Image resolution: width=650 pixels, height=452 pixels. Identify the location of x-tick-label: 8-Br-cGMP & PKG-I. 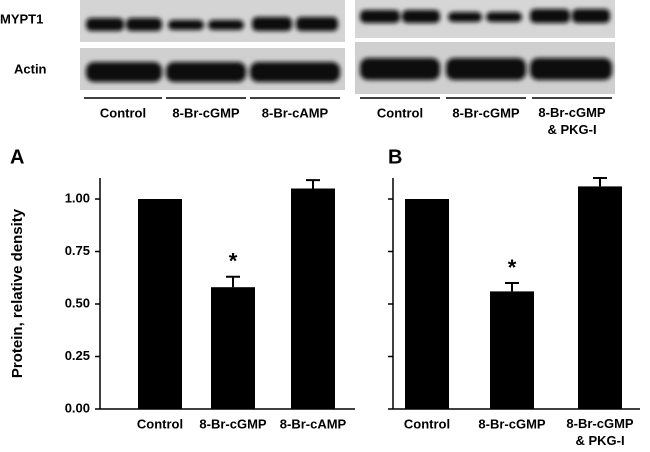
(600, 432).